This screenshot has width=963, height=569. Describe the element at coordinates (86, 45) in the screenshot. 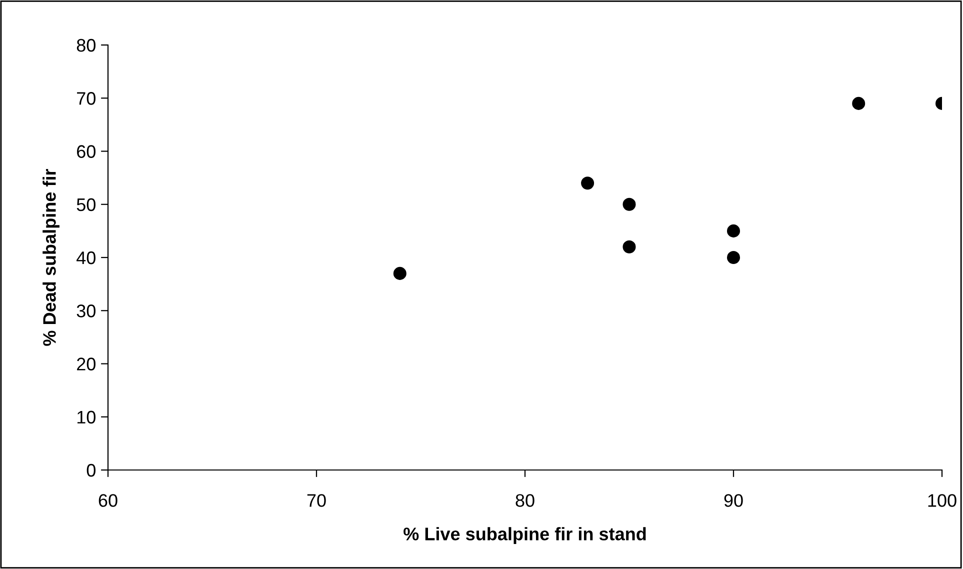

I see `y-tick-label: 80` at that location.